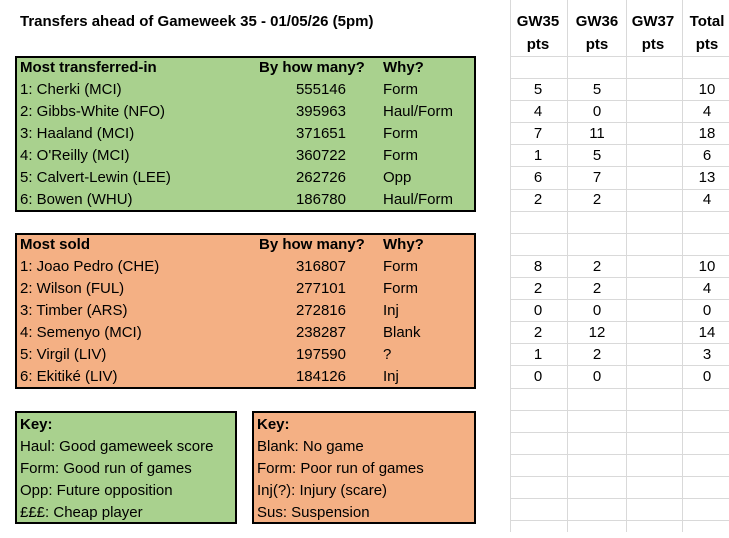 Image resolution: width=729 pixels, height=538 pixels. Describe the element at coordinates (71, 89) in the screenshot. I see `player: 1: Cherki (MCI)` at that location.